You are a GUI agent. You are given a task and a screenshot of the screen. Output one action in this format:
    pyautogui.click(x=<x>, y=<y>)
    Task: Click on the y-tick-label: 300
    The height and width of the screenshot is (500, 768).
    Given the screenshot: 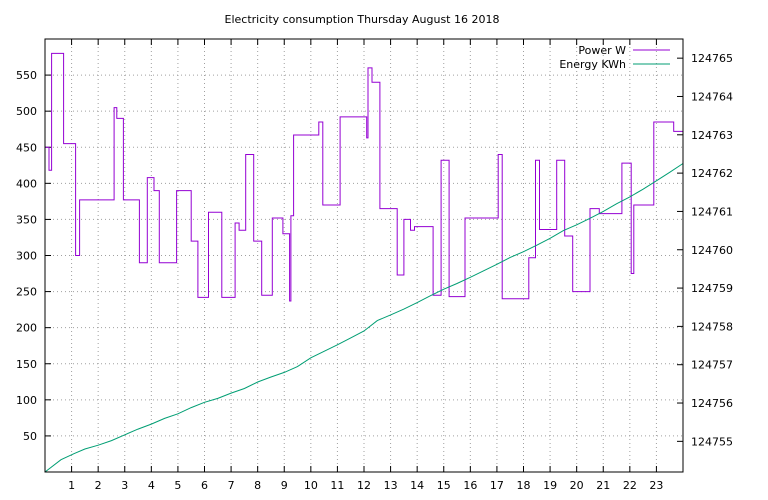 What is the action you would take?
    pyautogui.click(x=26, y=256)
    